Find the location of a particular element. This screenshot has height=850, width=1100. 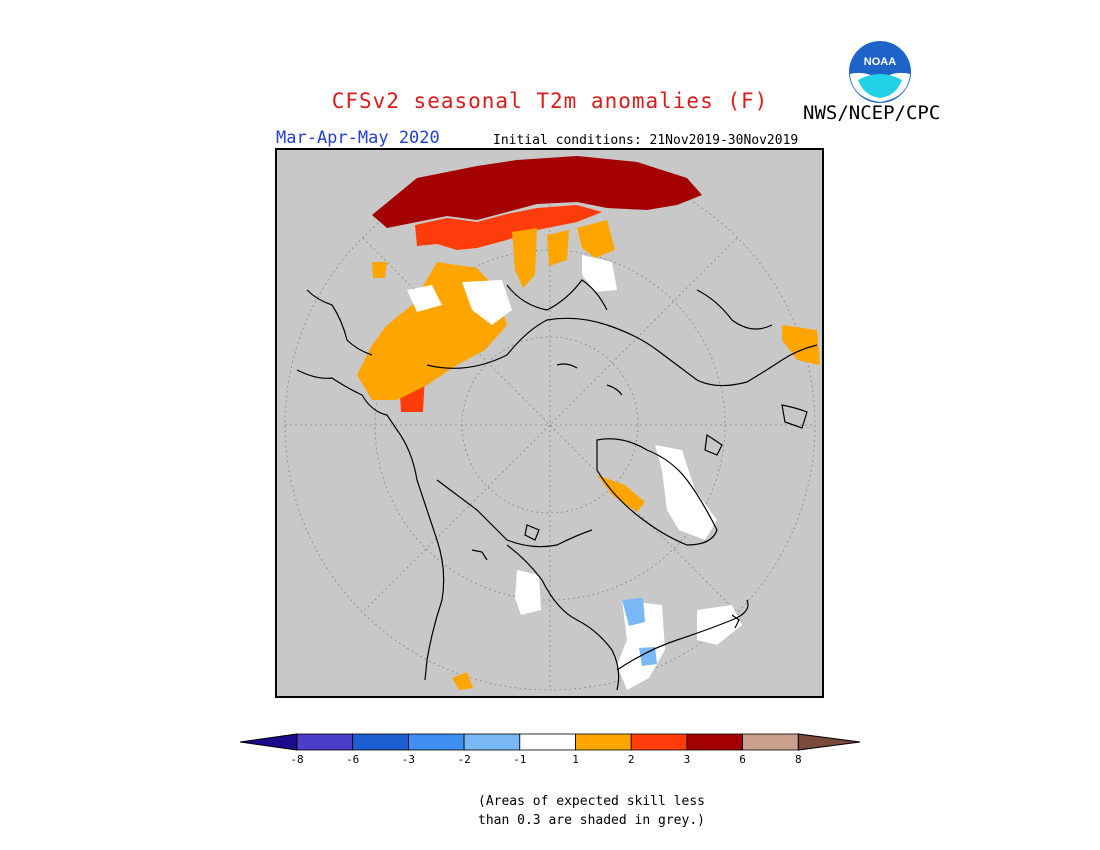

forecast-period: Mar-Apr-May 2020 is located at coordinates (358, 138).